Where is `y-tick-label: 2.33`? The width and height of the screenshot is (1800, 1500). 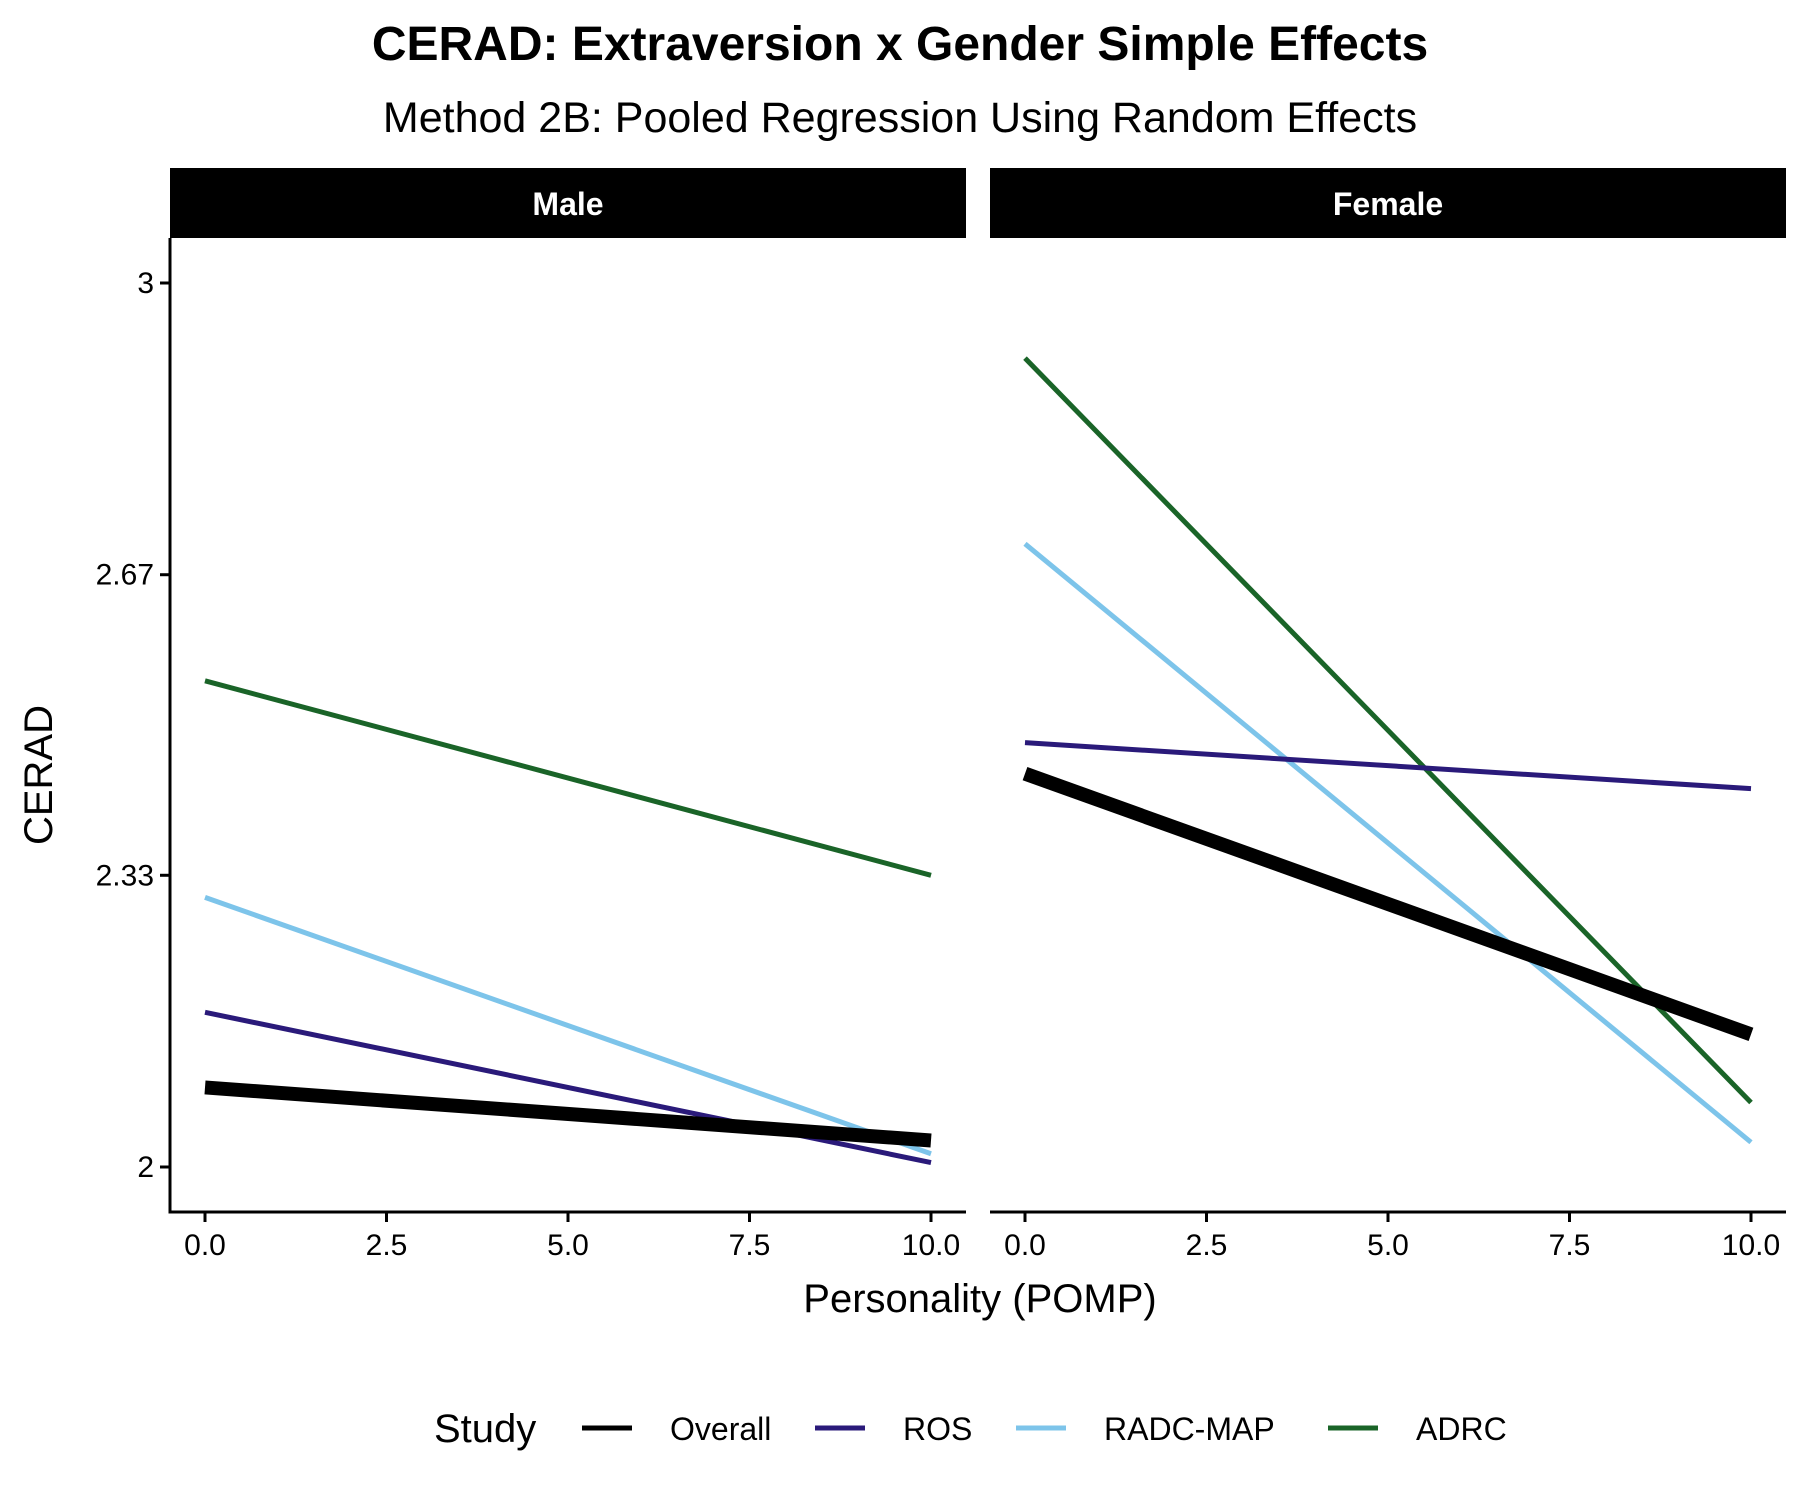 y-tick-label: 2.33 is located at coordinates (125, 875).